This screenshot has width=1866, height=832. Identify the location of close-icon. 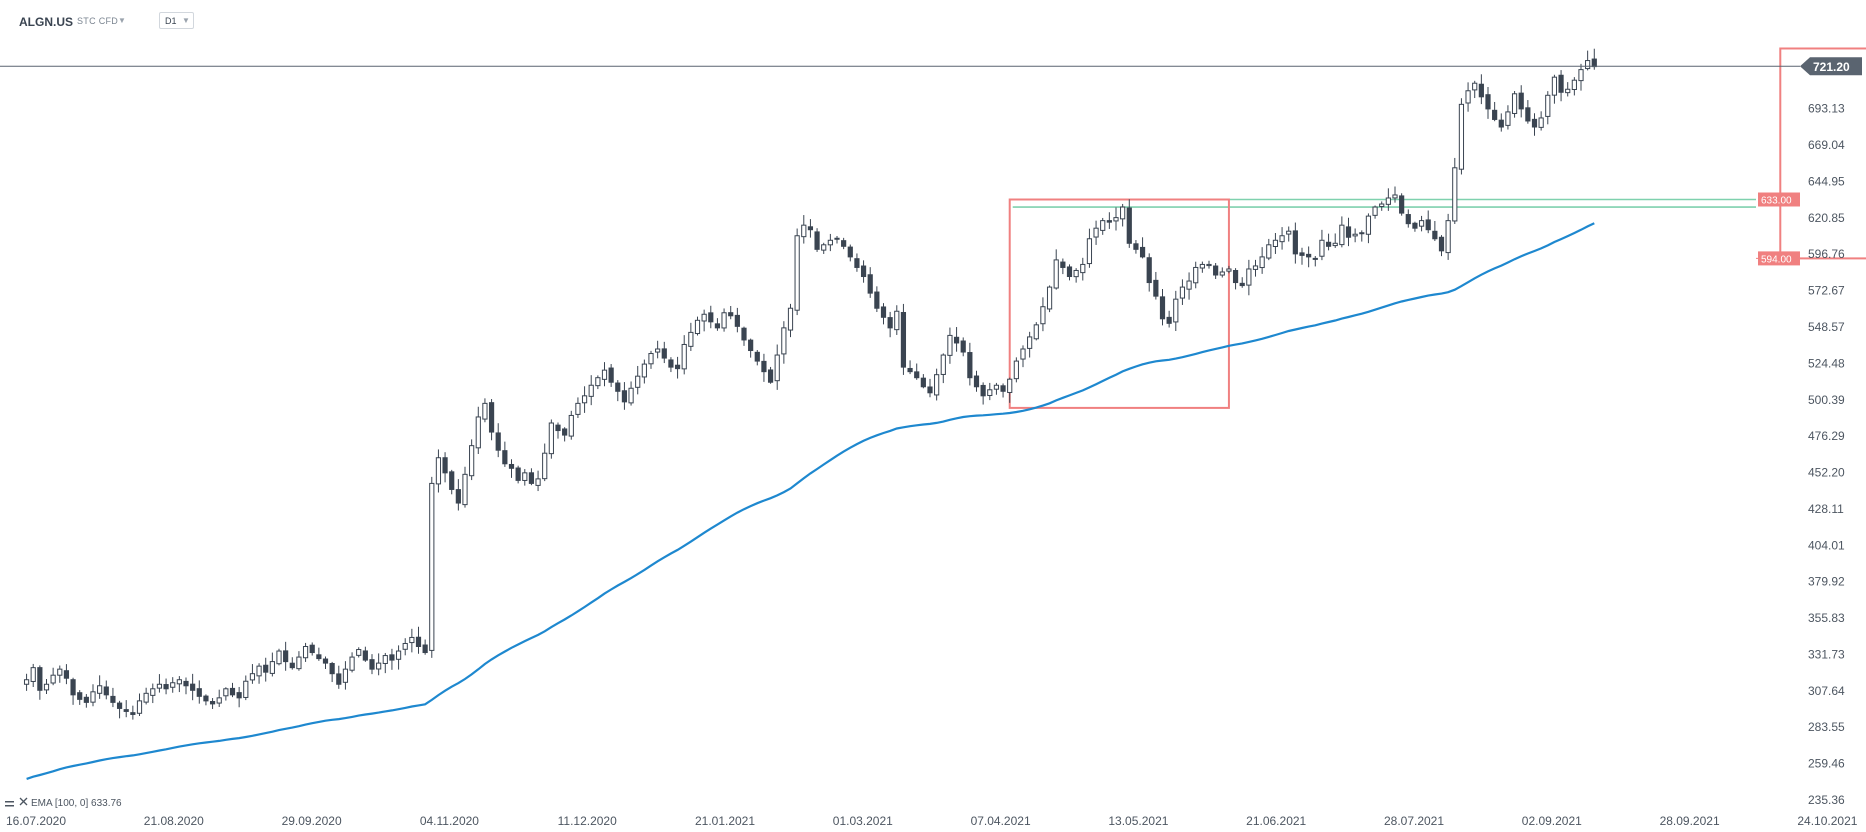
(23, 801).